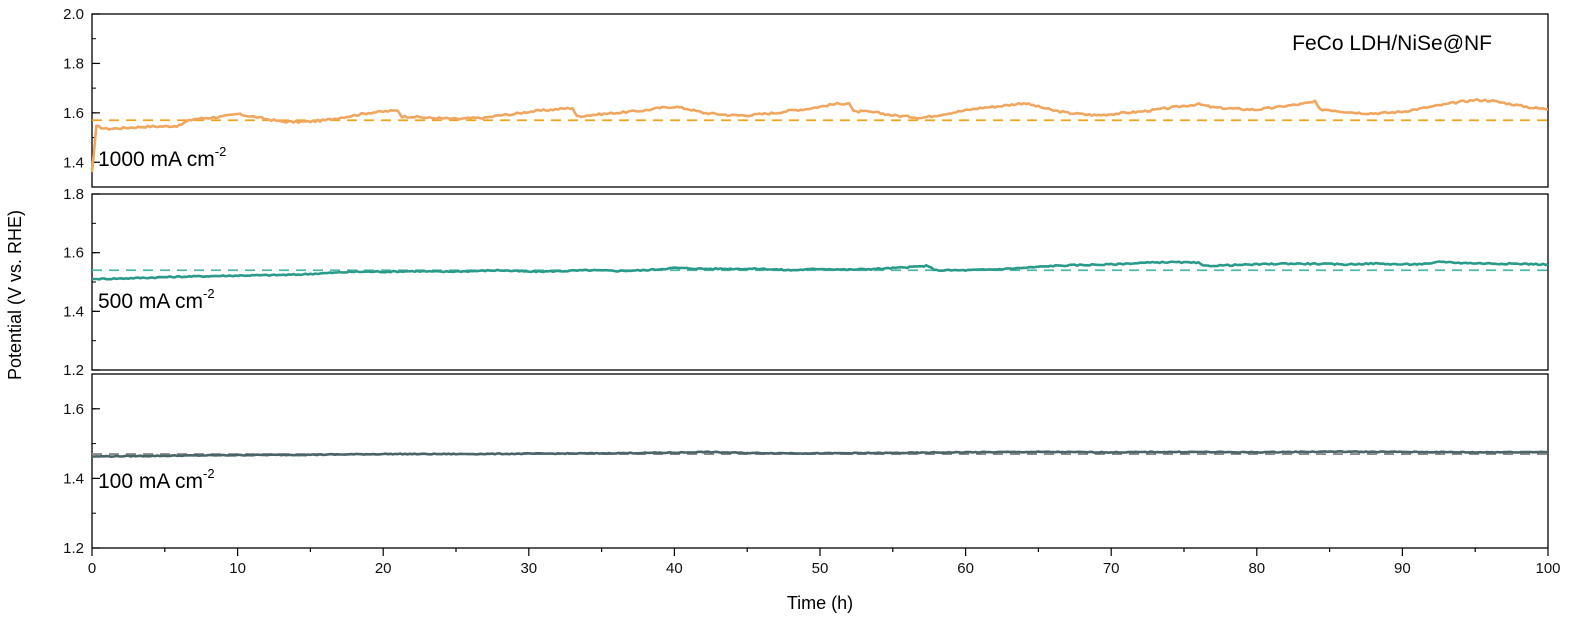 The height and width of the screenshot is (618, 1569). Describe the element at coordinates (73, 14) in the screenshot. I see `y-tick-label: 2.0` at that location.